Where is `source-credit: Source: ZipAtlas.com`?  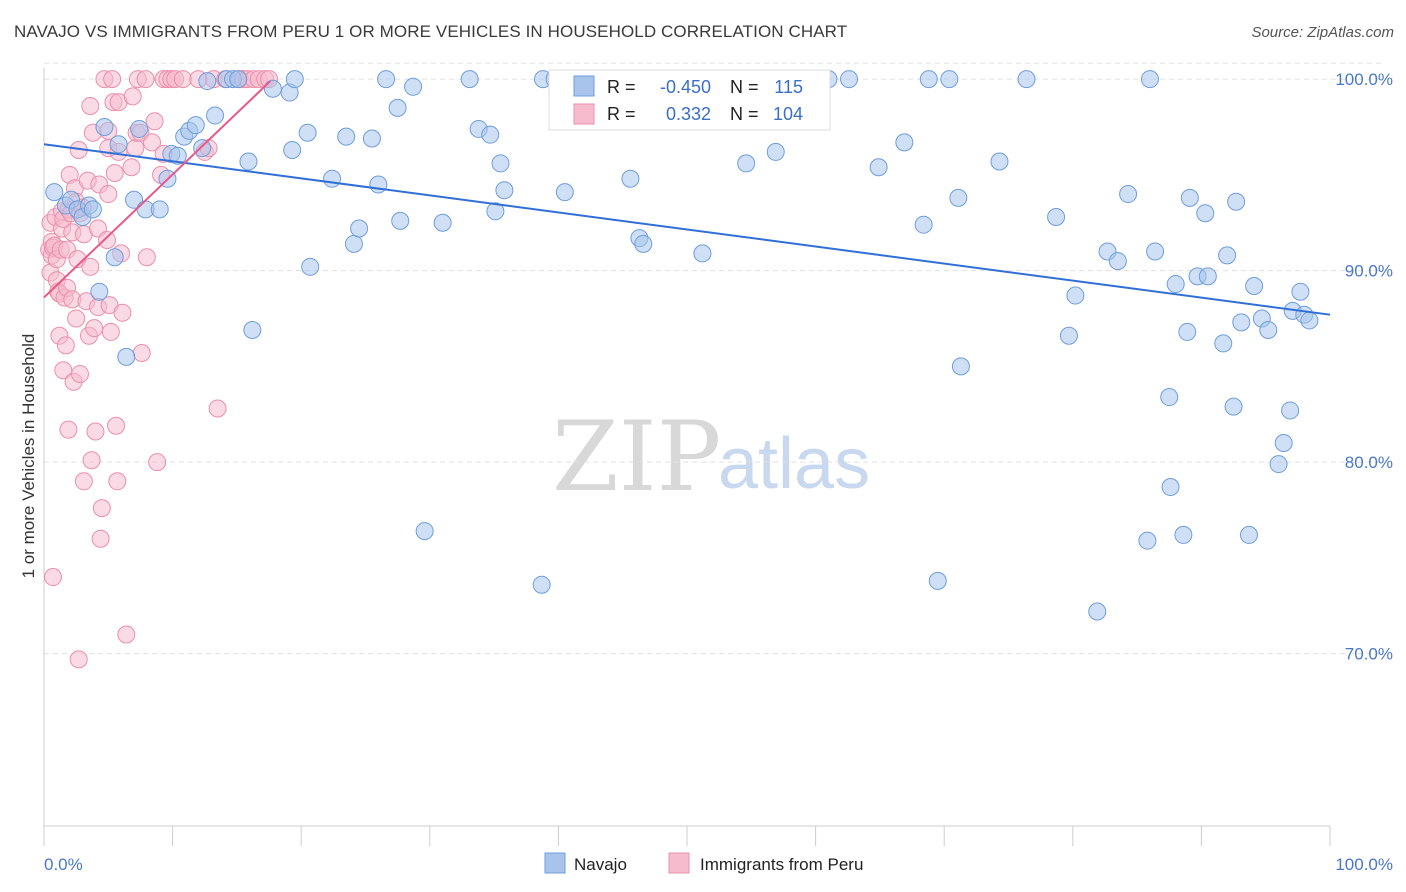 source-credit: Source: ZipAtlas.com is located at coordinates (1322, 32).